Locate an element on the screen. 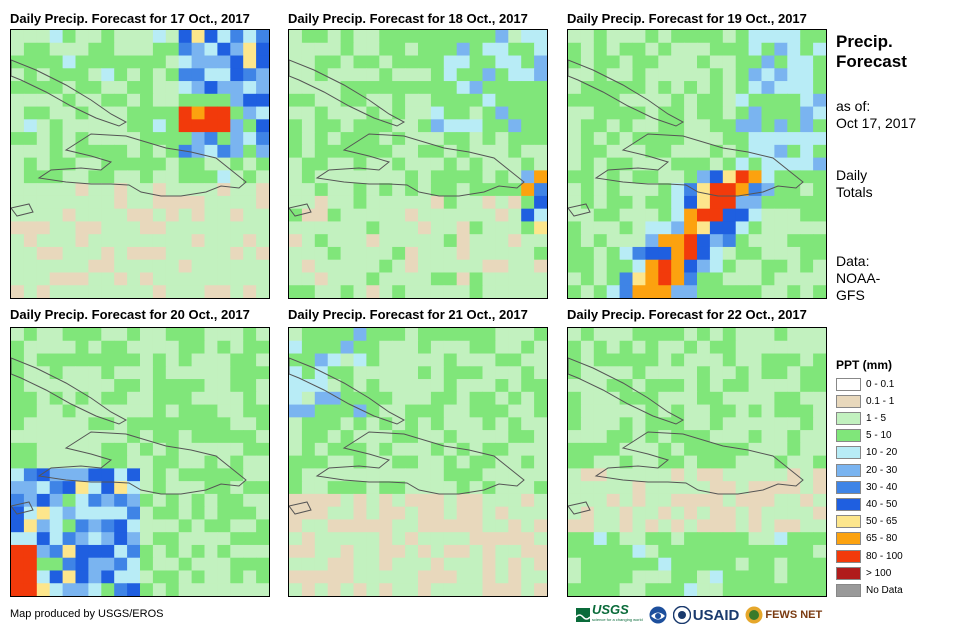 The width and height of the screenshot is (970, 635). legend-row: 10 - 20 is located at coordinates (866, 453).